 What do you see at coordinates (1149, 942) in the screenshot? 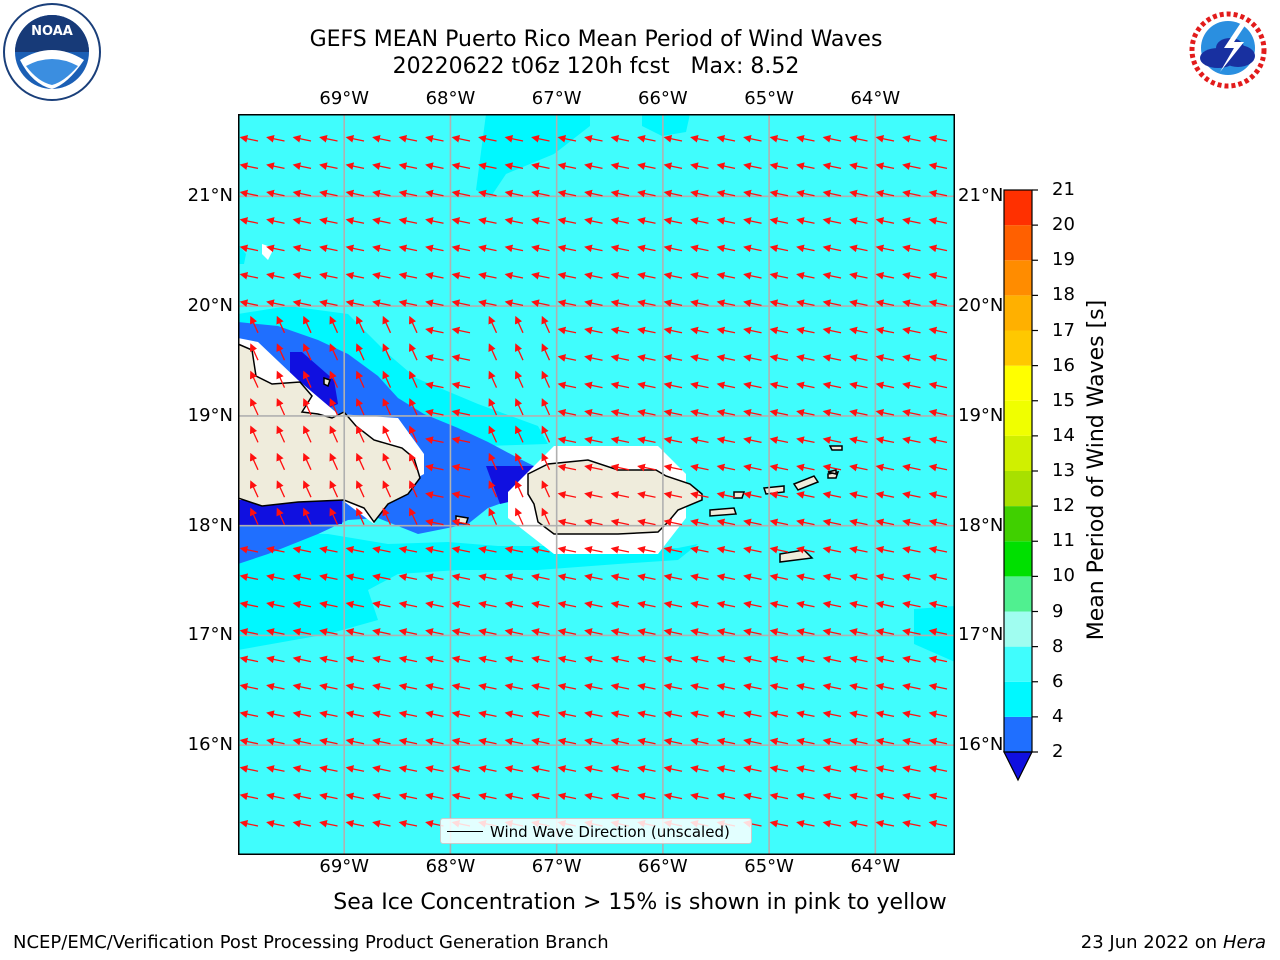
I see `footer-date-text: 23 Jun 2022 on` at bounding box center [1149, 942].